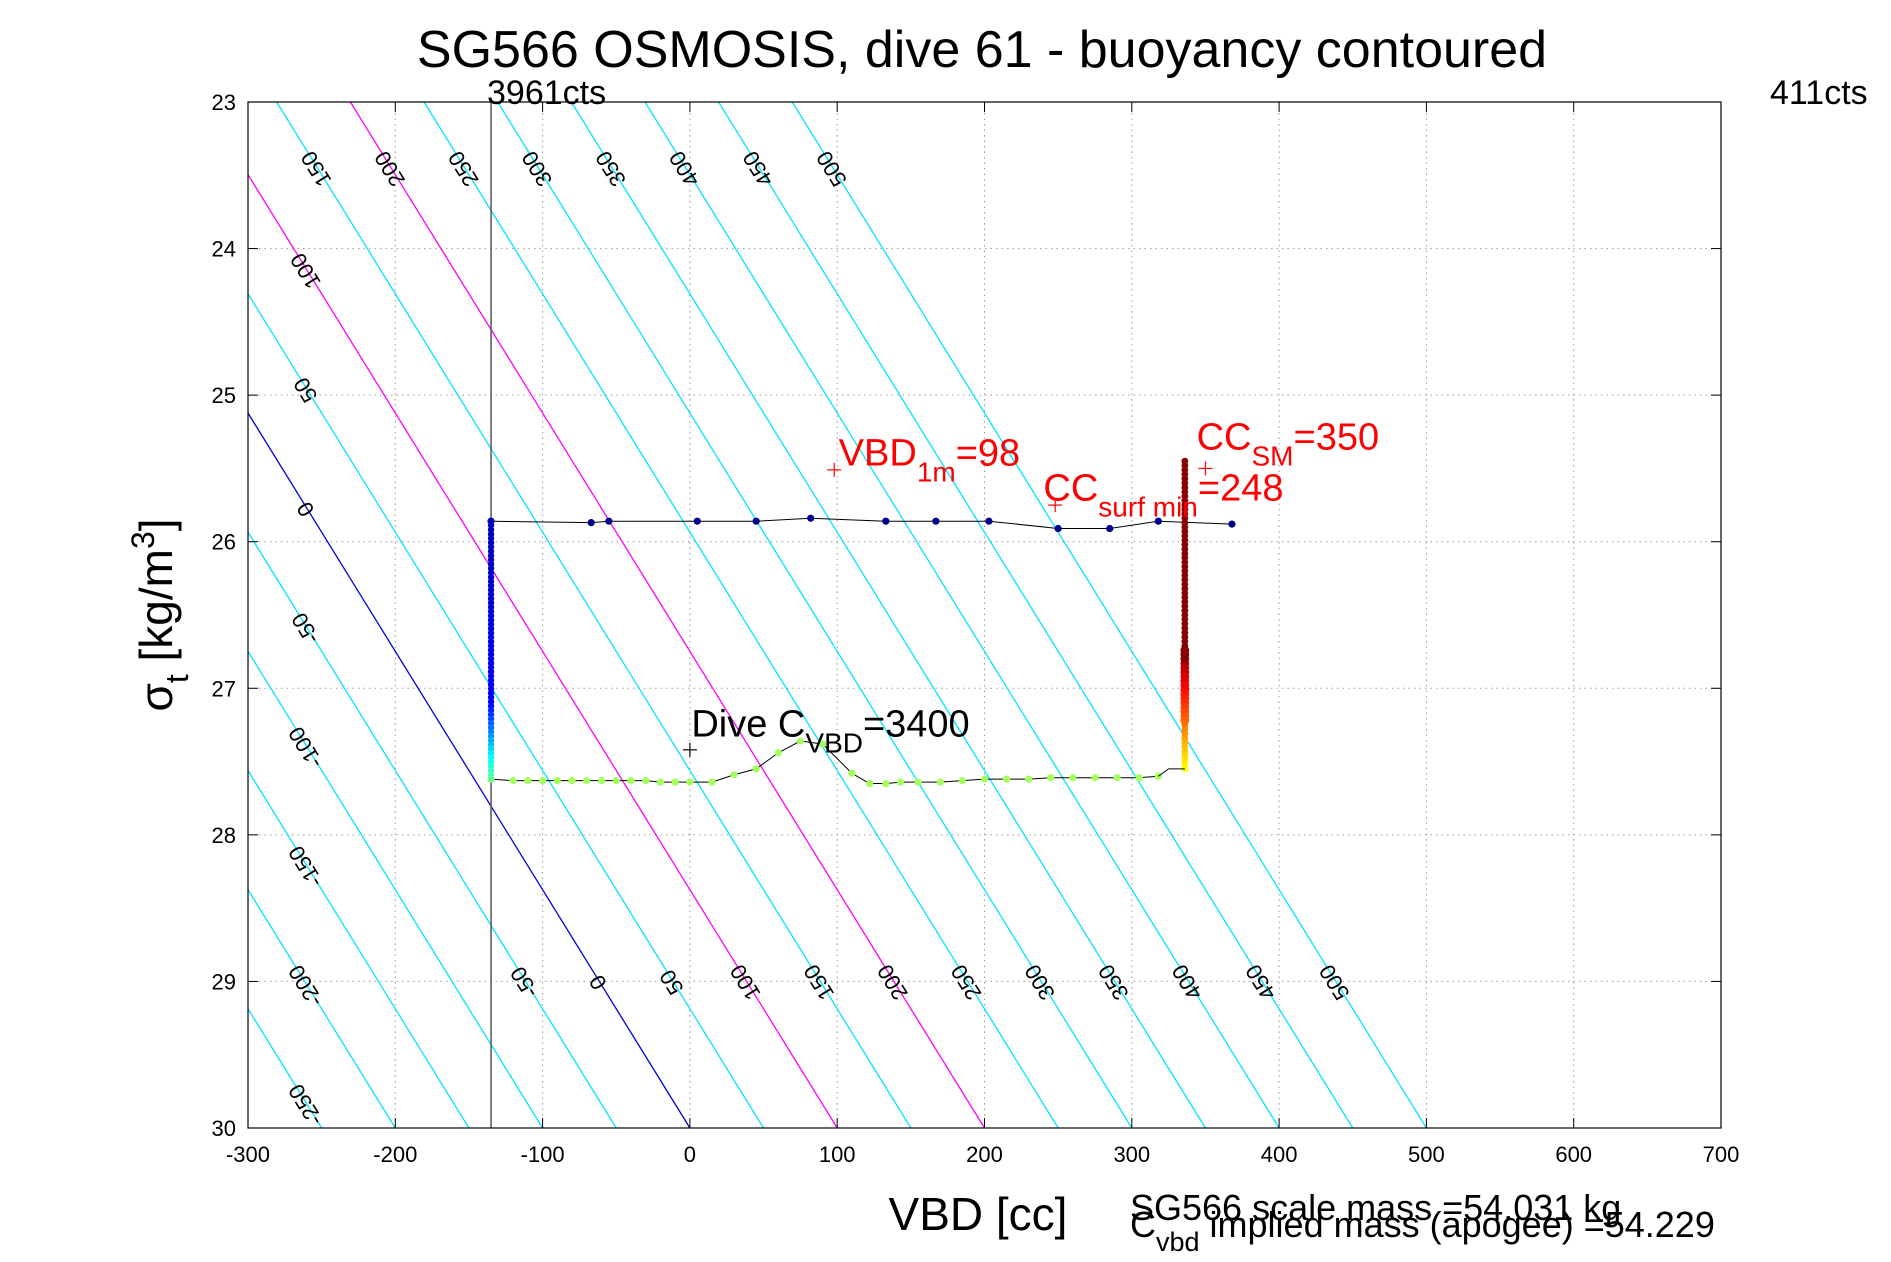  I want to click on y-axis-label-sup: 3, so click(143, 540).